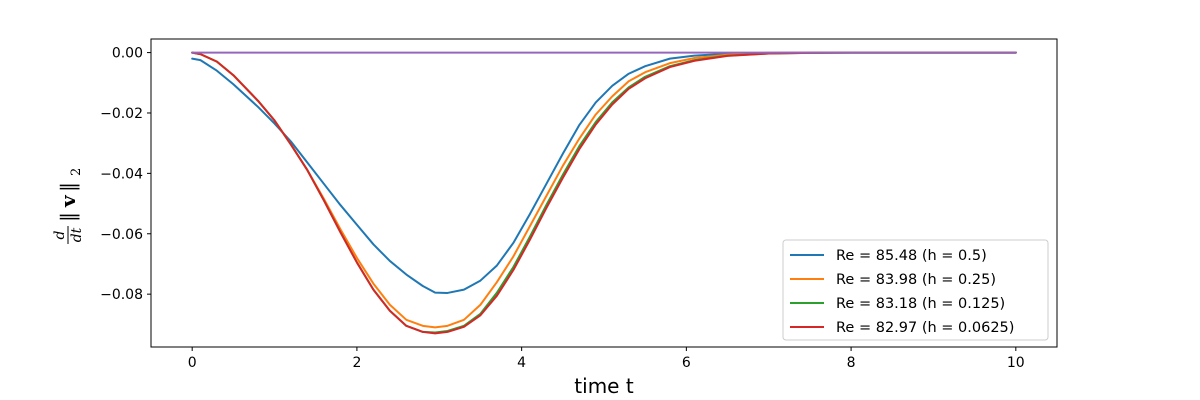 The height and width of the screenshot is (400, 1200). Describe the element at coordinates (121, 295) in the screenshot. I see `y-tick-label: −0.08` at that location.